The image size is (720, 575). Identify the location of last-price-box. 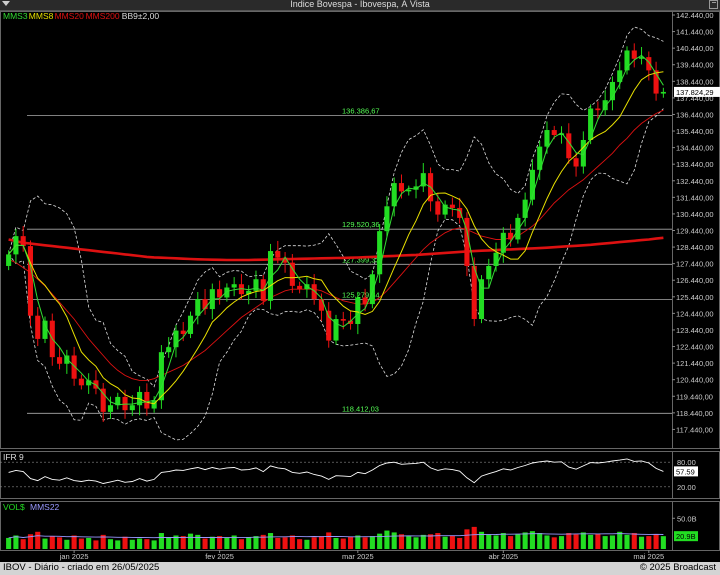
(697, 91).